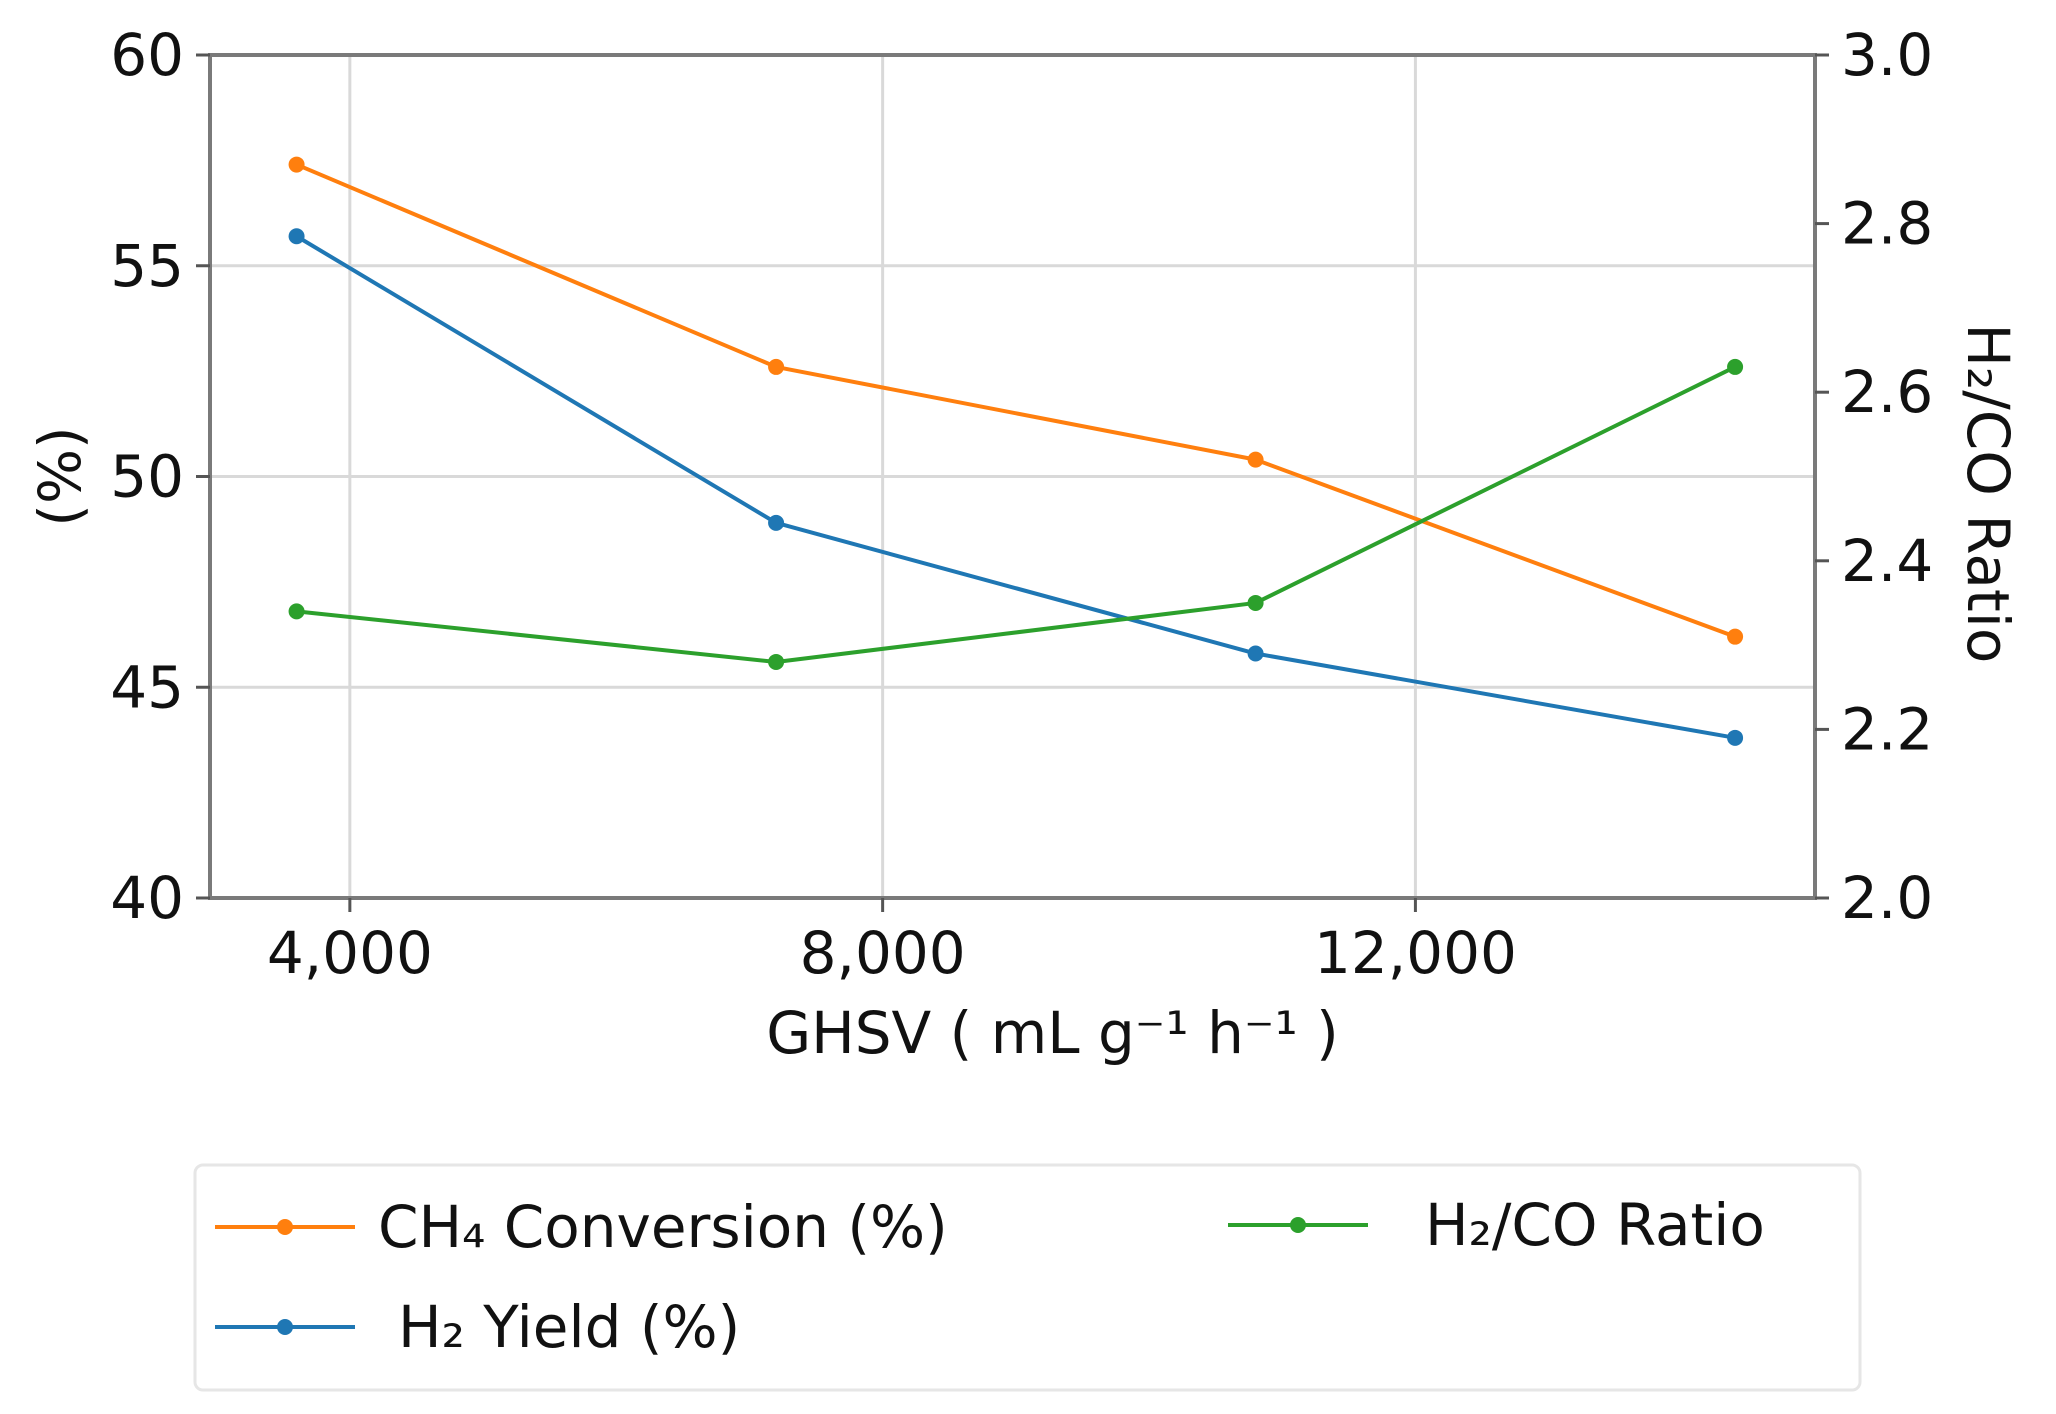 This screenshot has height=1414, width=2056. What do you see at coordinates (1887, 729) in the screenshot?
I see `y-right-tick-label: 2.2` at bounding box center [1887, 729].